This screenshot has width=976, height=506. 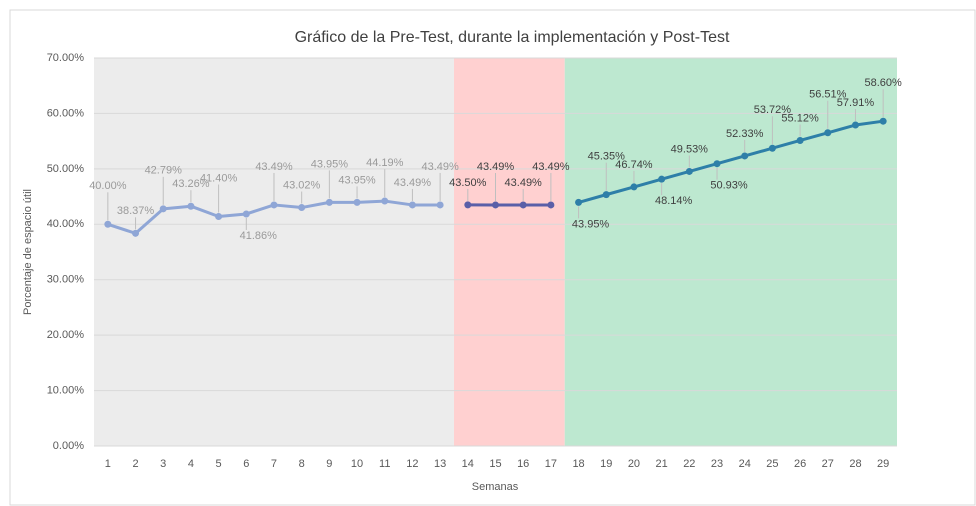 What do you see at coordinates (191, 464) in the screenshot?
I see `x-tick-label: 4` at bounding box center [191, 464].